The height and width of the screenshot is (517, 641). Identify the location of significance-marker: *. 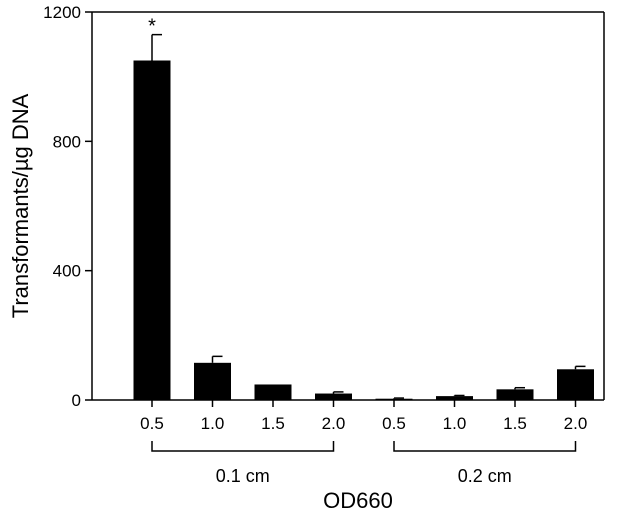
(152, 27).